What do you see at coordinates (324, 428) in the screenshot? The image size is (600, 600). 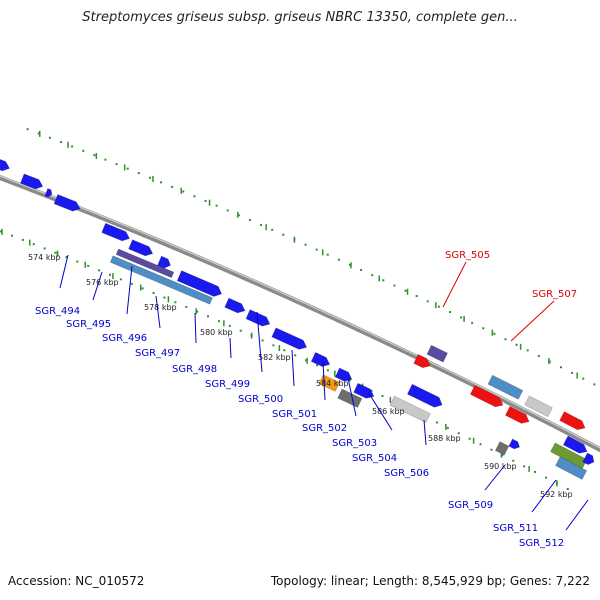 I see `gene-label: SGR_502` at bounding box center [324, 428].